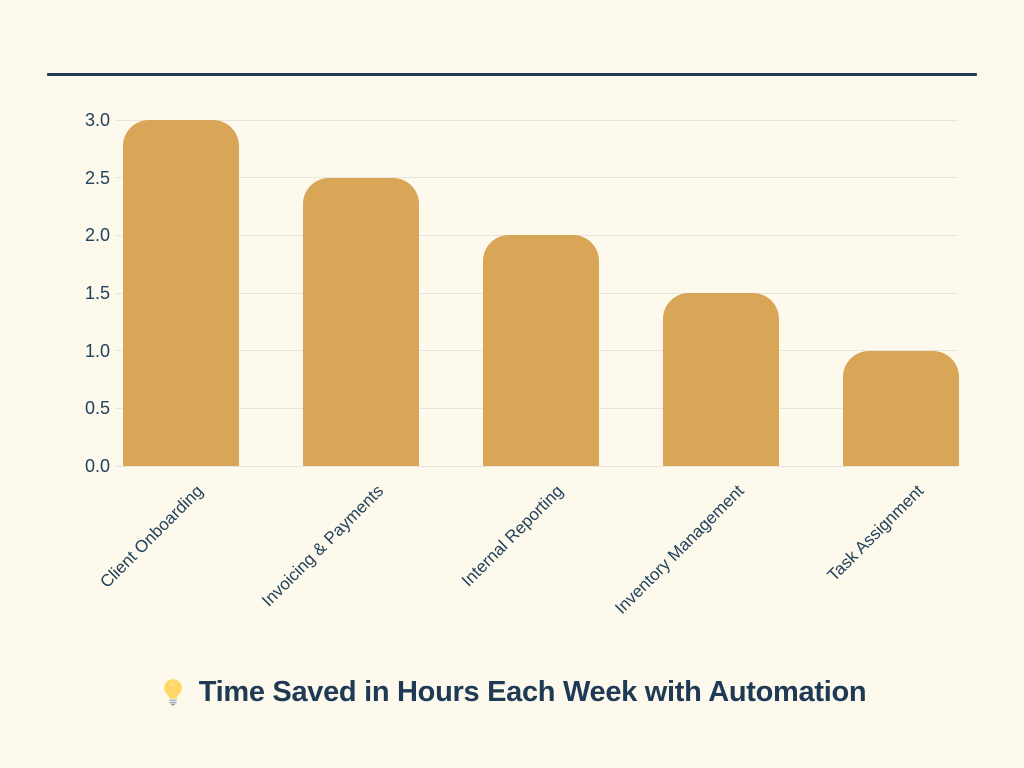  What do you see at coordinates (875, 533) in the screenshot?
I see `x-axis-label: Task Assignment` at bounding box center [875, 533].